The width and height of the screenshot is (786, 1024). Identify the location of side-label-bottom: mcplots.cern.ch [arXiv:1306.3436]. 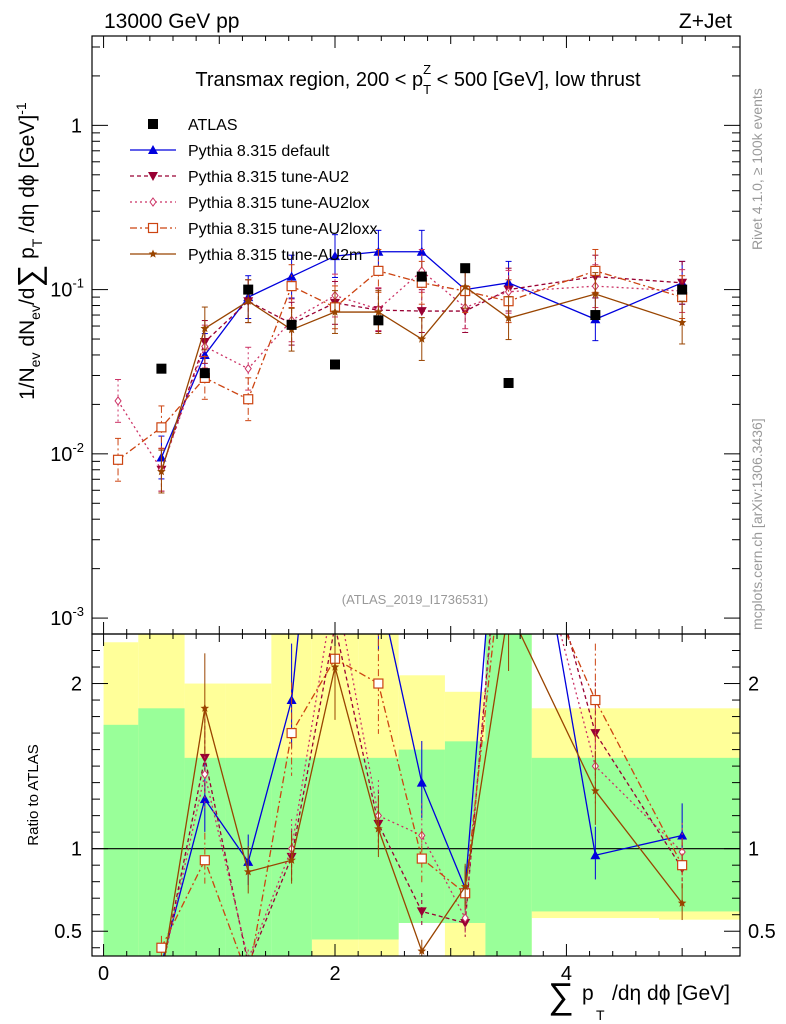
(757, 524).